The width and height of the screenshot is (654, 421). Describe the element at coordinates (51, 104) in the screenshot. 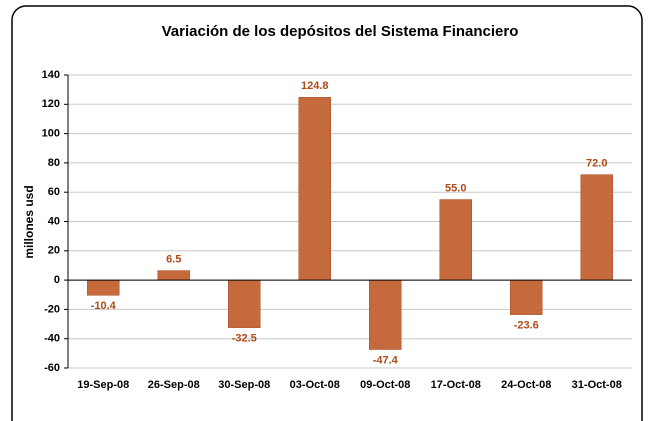

I see `y-tick-label: 120` at that location.